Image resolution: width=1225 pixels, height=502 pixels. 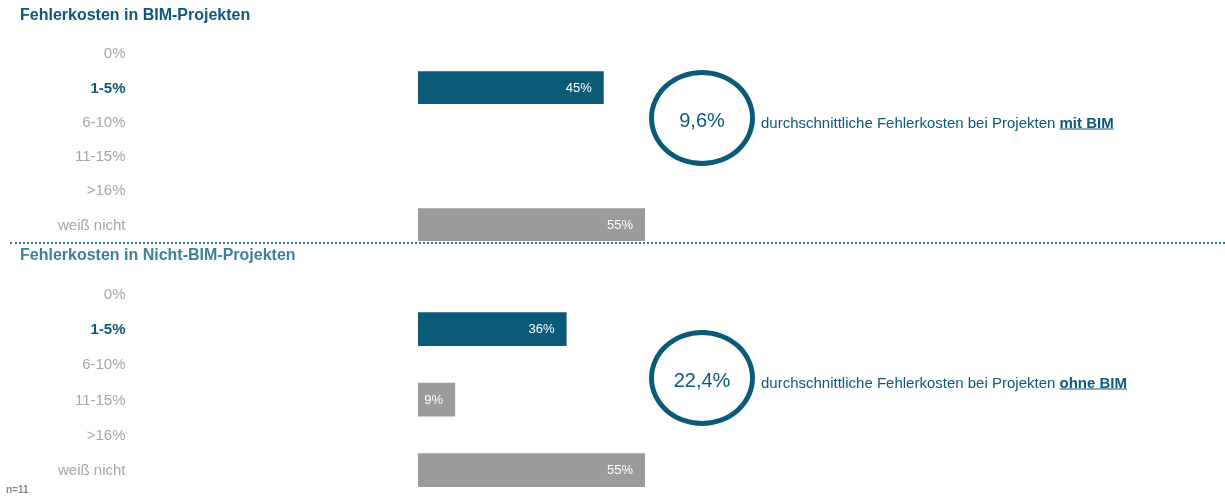 What do you see at coordinates (17, 489) in the screenshot?
I see `text: n=11` at bounding box center [17, 489].